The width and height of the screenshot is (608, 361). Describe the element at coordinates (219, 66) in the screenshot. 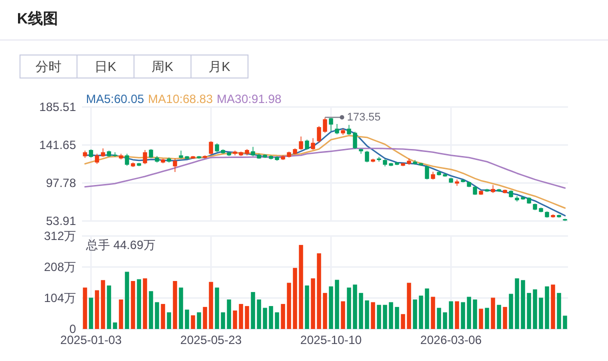

I see `text: 月K` at that location.